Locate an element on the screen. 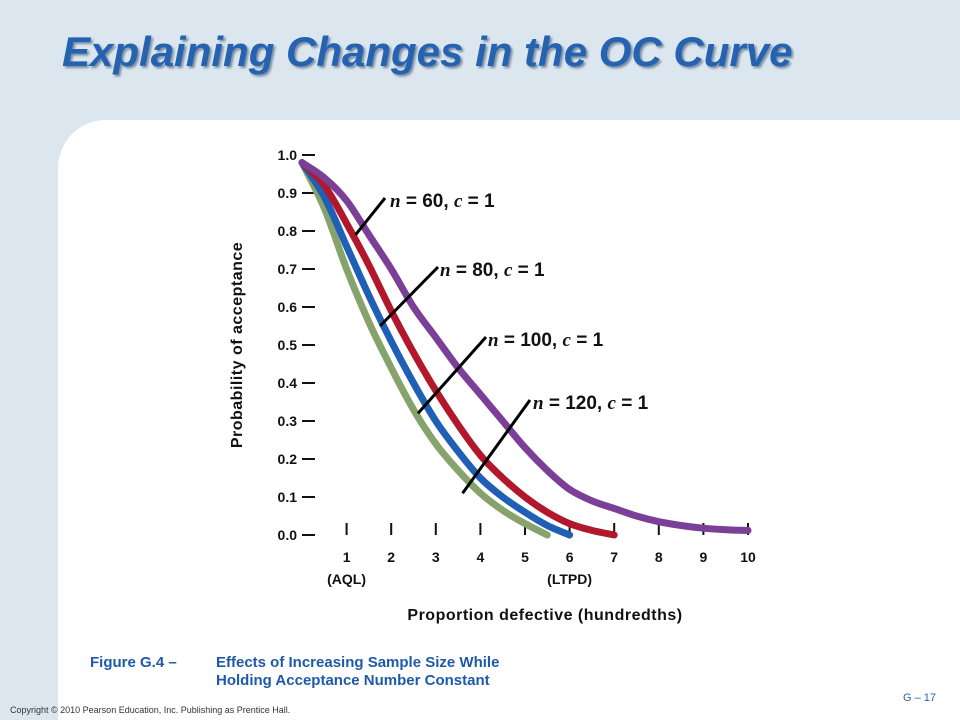  x-tick-label: 4 is located at coordinates (481, 557).